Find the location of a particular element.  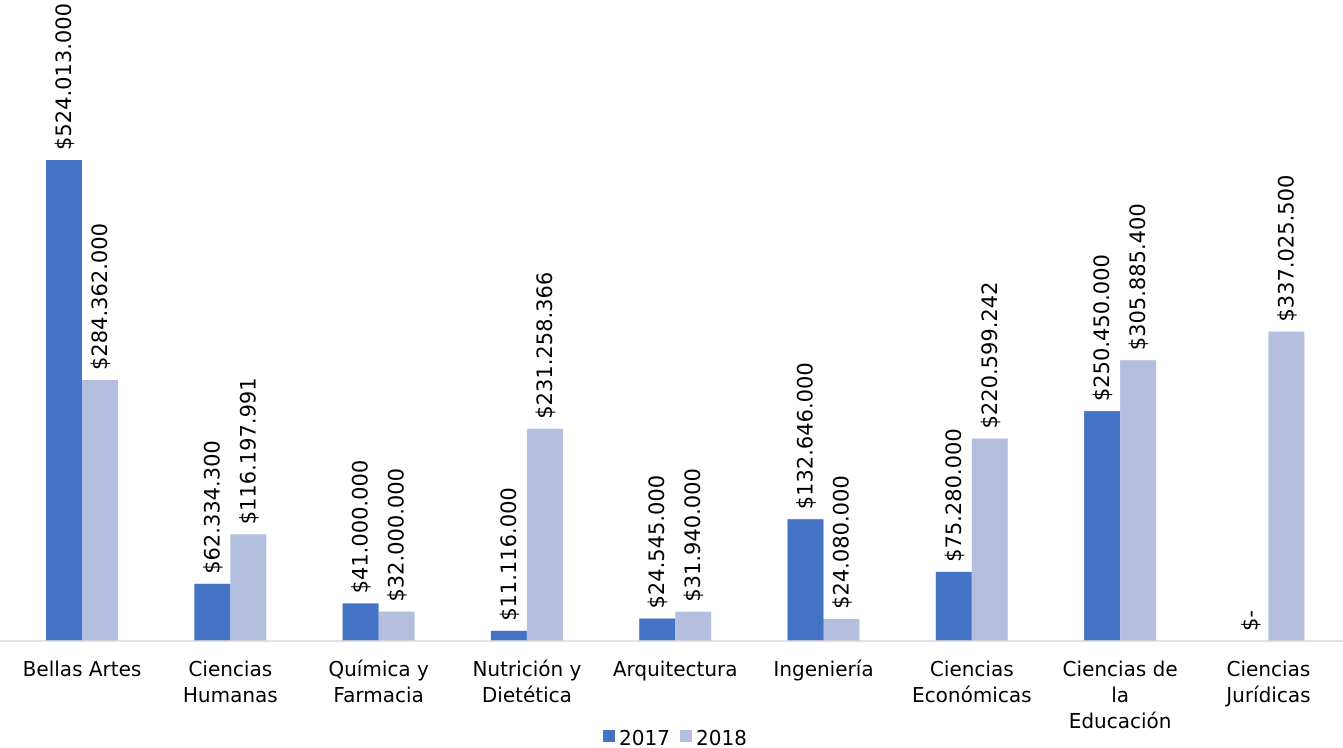

legend: 2017 2018 is located at coordinates (675, 737).